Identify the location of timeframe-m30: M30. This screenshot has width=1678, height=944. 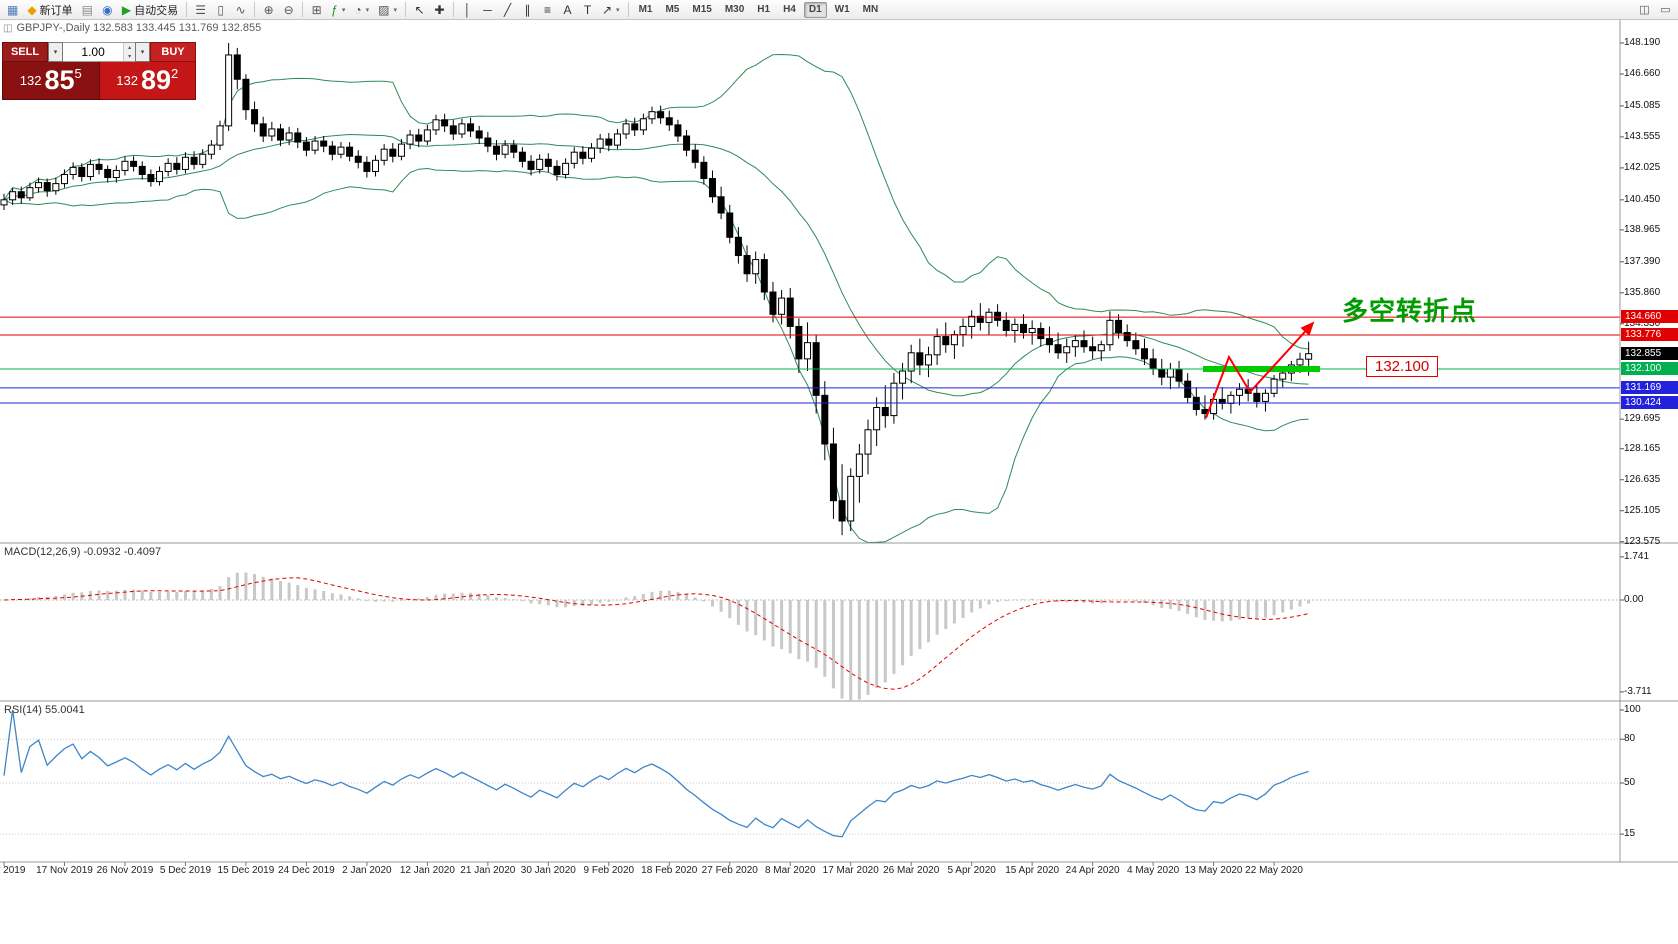
(734, 10).